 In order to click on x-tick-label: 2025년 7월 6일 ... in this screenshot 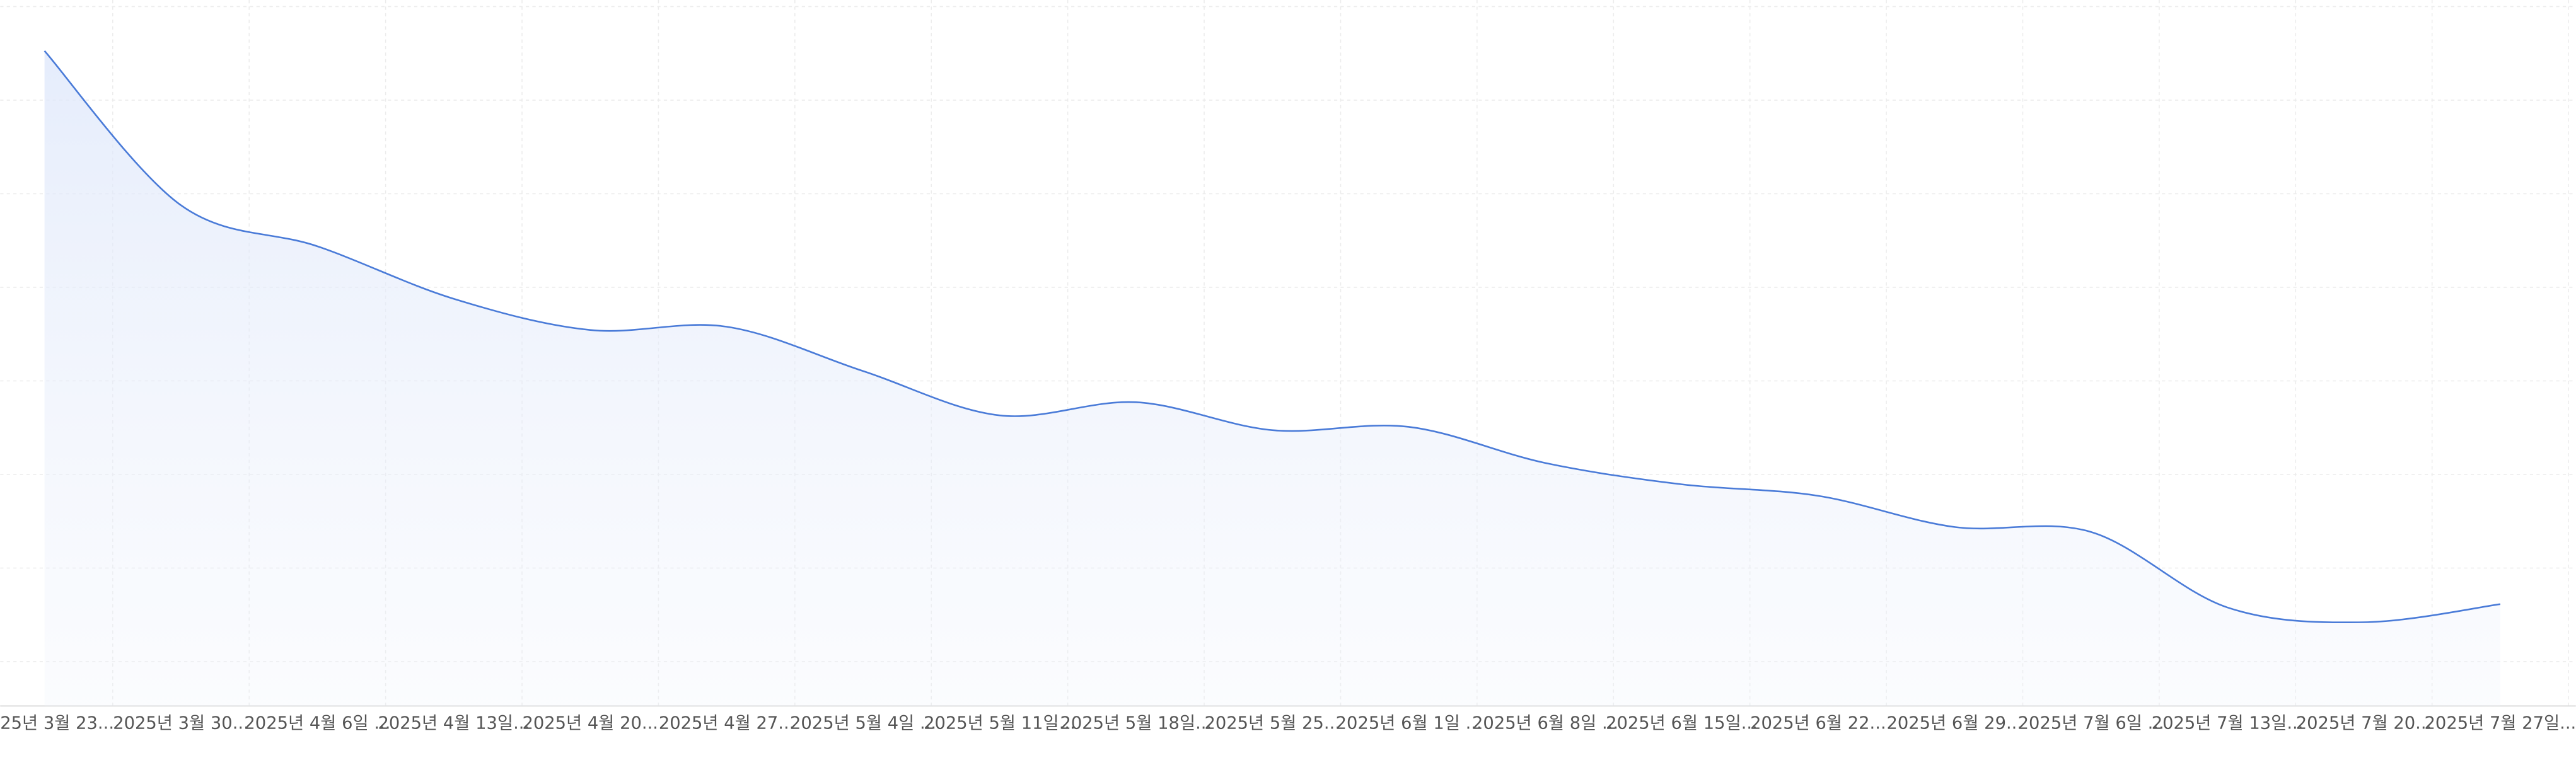, I will do `click(2091, 723)`.